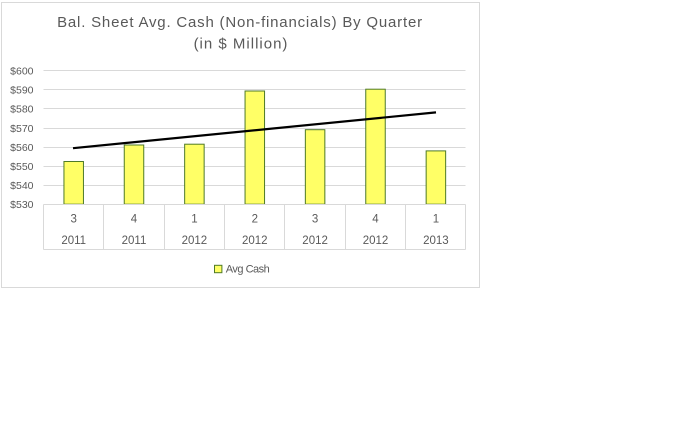 The height and width of the screenshot is (429, 694). What do you see at coordinates (22, 110) in the screenshot?
I see `svg-text: $580` at bounding box center [22, 110].